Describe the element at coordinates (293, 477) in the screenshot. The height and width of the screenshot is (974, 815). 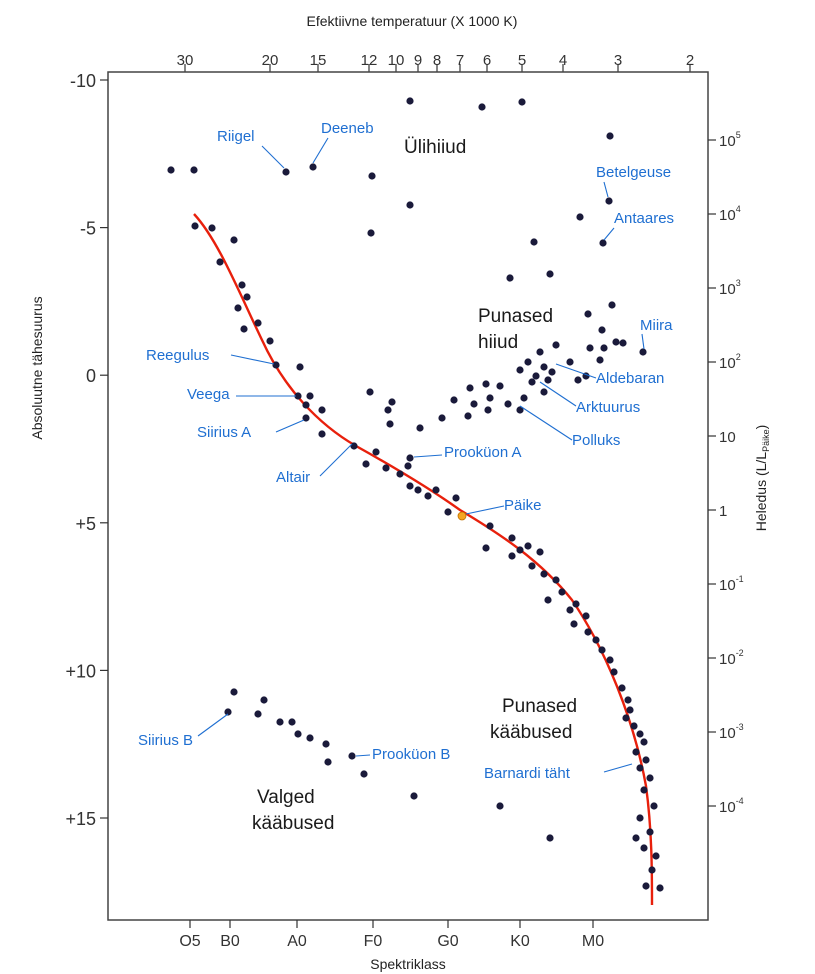
I see `star-label-altair: Altair` at that location.